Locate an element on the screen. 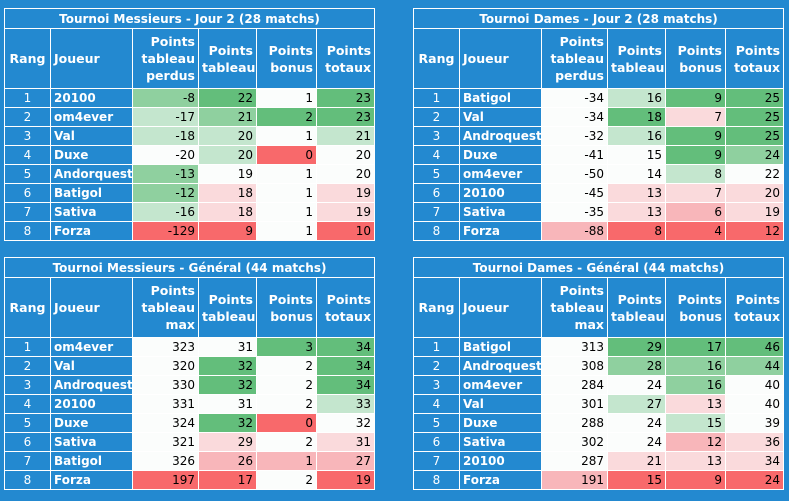 The height and width of the screenshot is (501, 789). table-row: 4 20100 331 31 2 33 is located at coordinates (190, 404).